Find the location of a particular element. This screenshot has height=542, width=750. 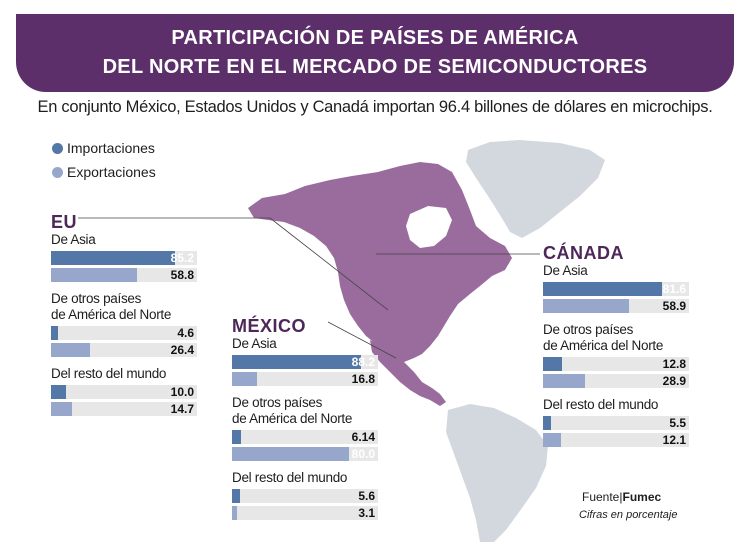

bar-export: 14.7 is located at coordinates (124, 409).